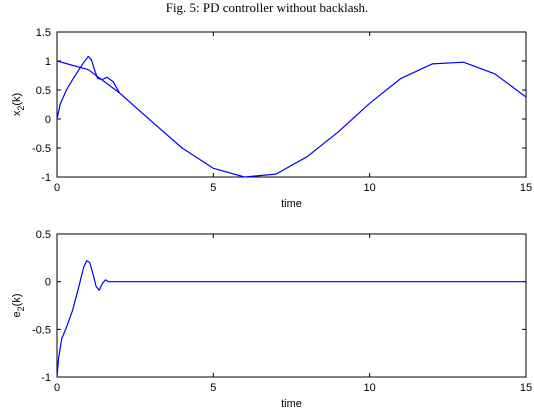 The height and width of the screenshot is (418, 534). I want to click on y-tick-label: 1, so click(48, 62).